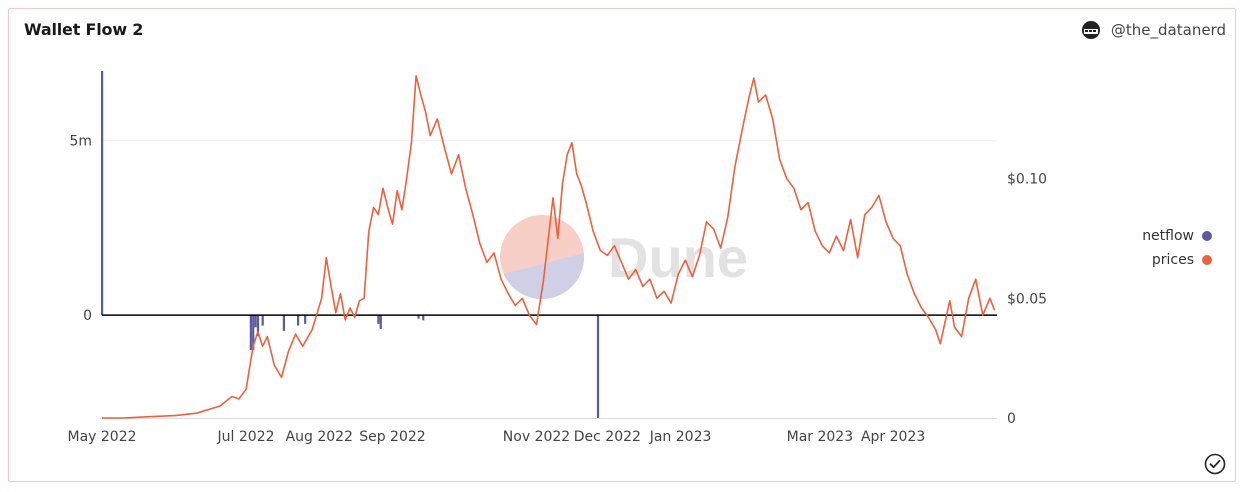 This screenshot has width=1246, height=492. Describe the element at coordinates (1215, 464) in the screenshot. I see `check-circle-icon` at that location.